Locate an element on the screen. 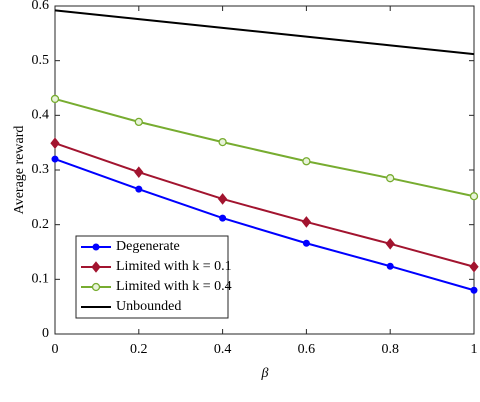 This screenshot has width=480, height=402. y-tick-label: 0.5 is located at coordinates (41, 60).